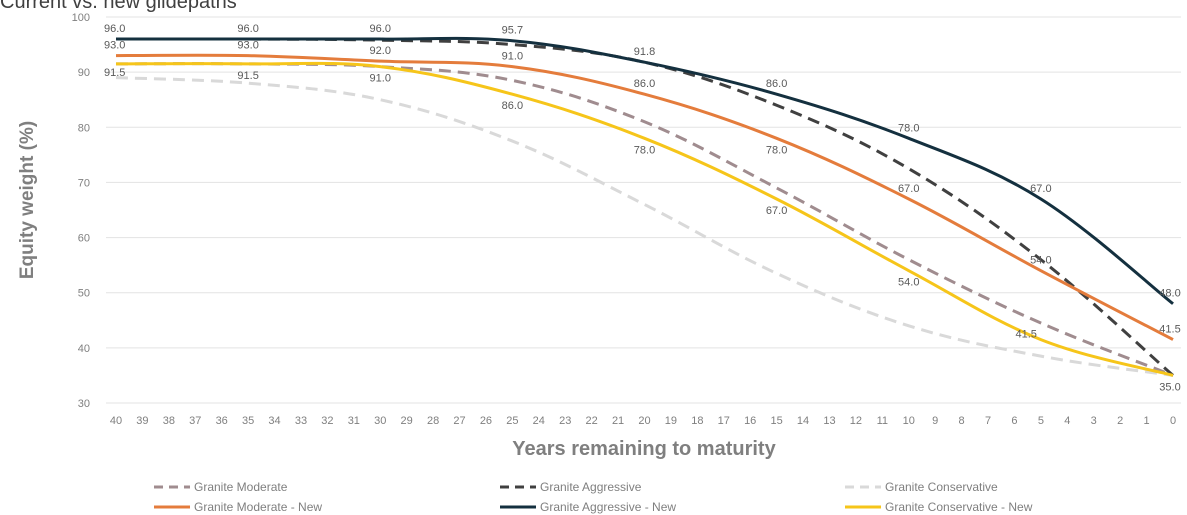  What do you see at coordinates (1041, 421) in the screenshot?
I see `x-tick-label: 5` at bounding box center [1041, 421].